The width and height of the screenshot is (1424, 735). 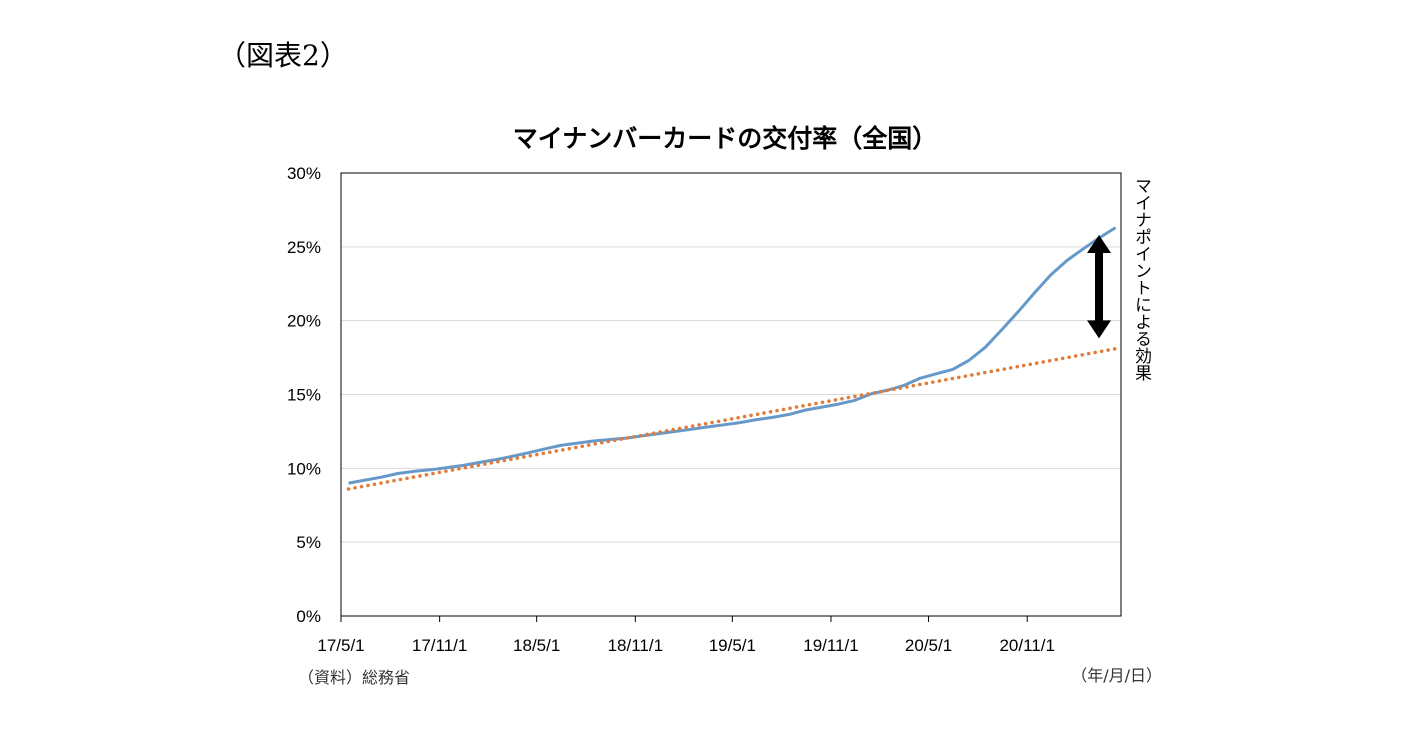 What do you see at coordinates (830, 645) in the screenshot?
I see `x-tick-label: 19/11/1` at bounding box center [830, 645].